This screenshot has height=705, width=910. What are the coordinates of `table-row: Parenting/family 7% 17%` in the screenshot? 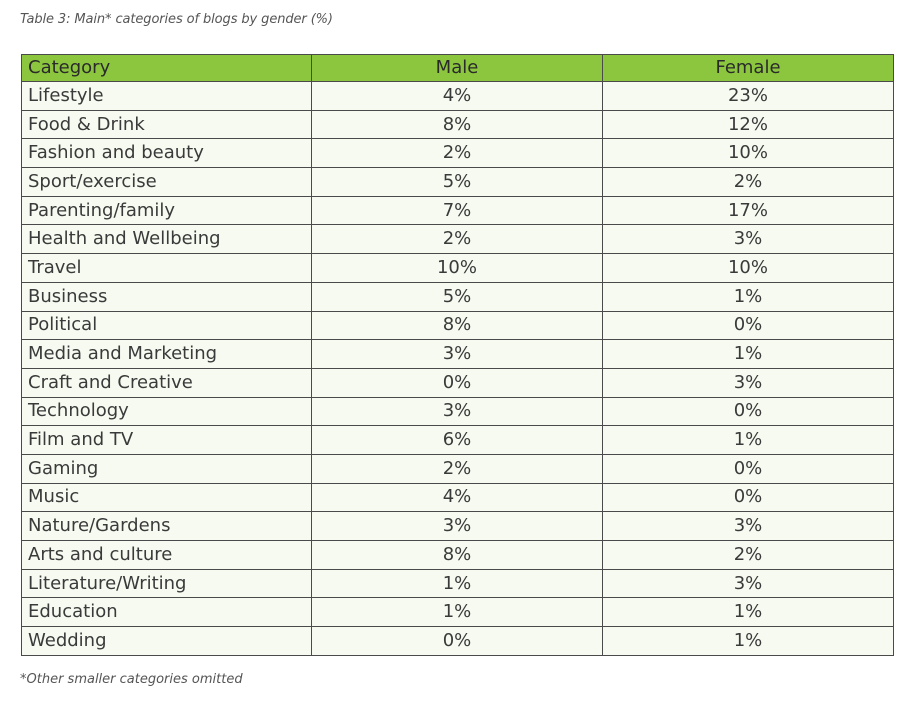 It's located at (457, 210).